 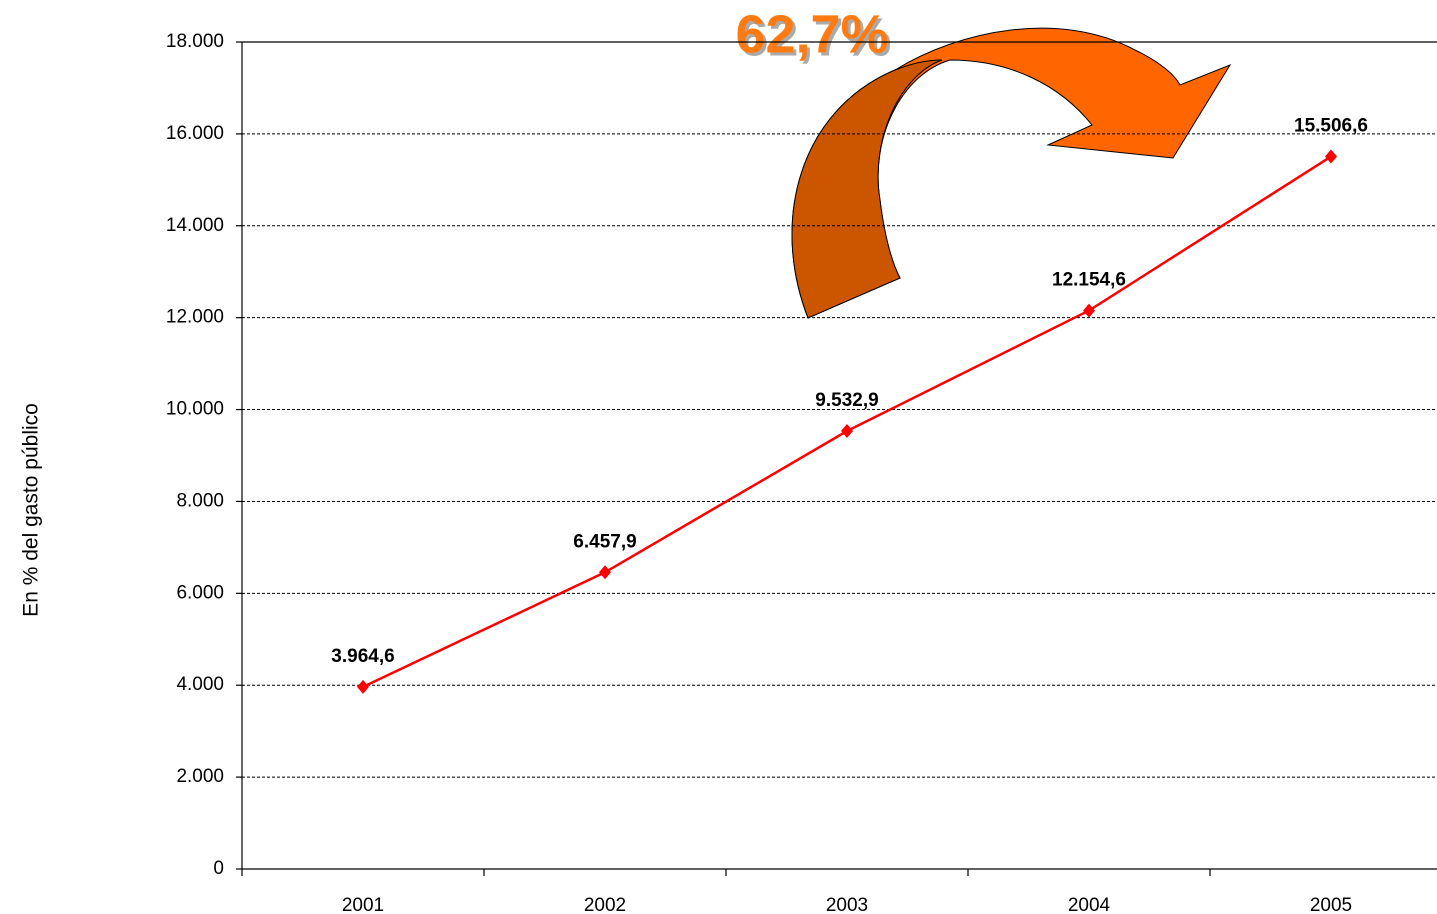 What do you see at coordinates (1089, 904) in the screenshot?
I see `x-tick-label: 2004` at bounding box center [1089, 904].